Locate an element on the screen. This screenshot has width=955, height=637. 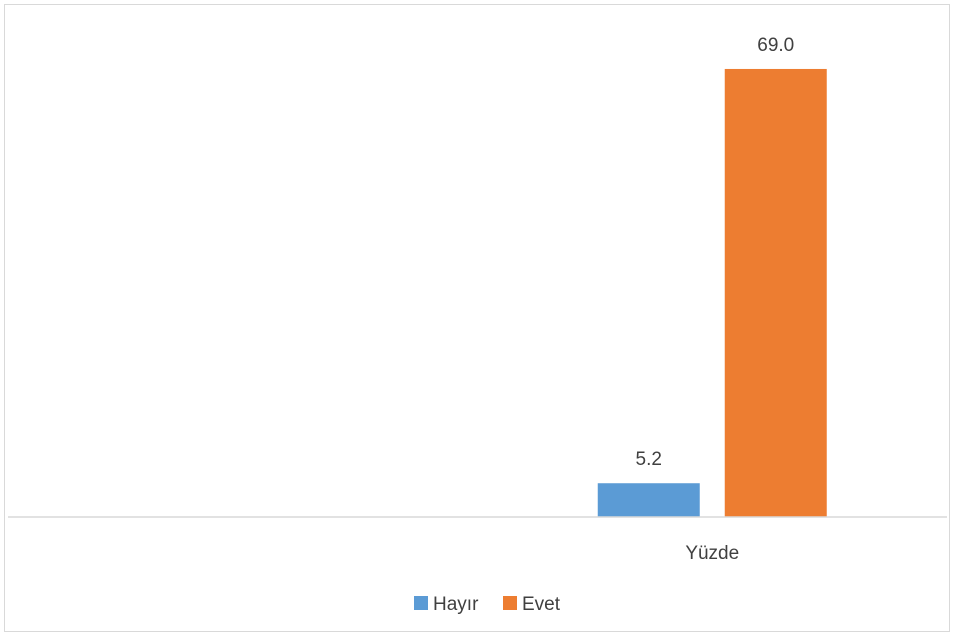
legend-swatch-evet is located at coordinates (510, 603).